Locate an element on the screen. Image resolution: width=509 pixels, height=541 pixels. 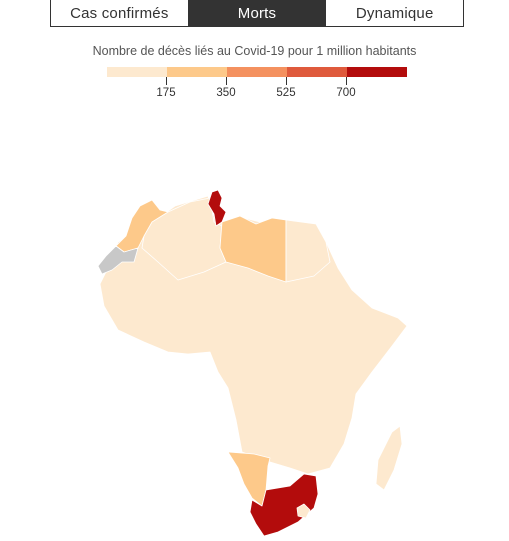
legend-label-350: 350 is located at coordinates (226, 93).